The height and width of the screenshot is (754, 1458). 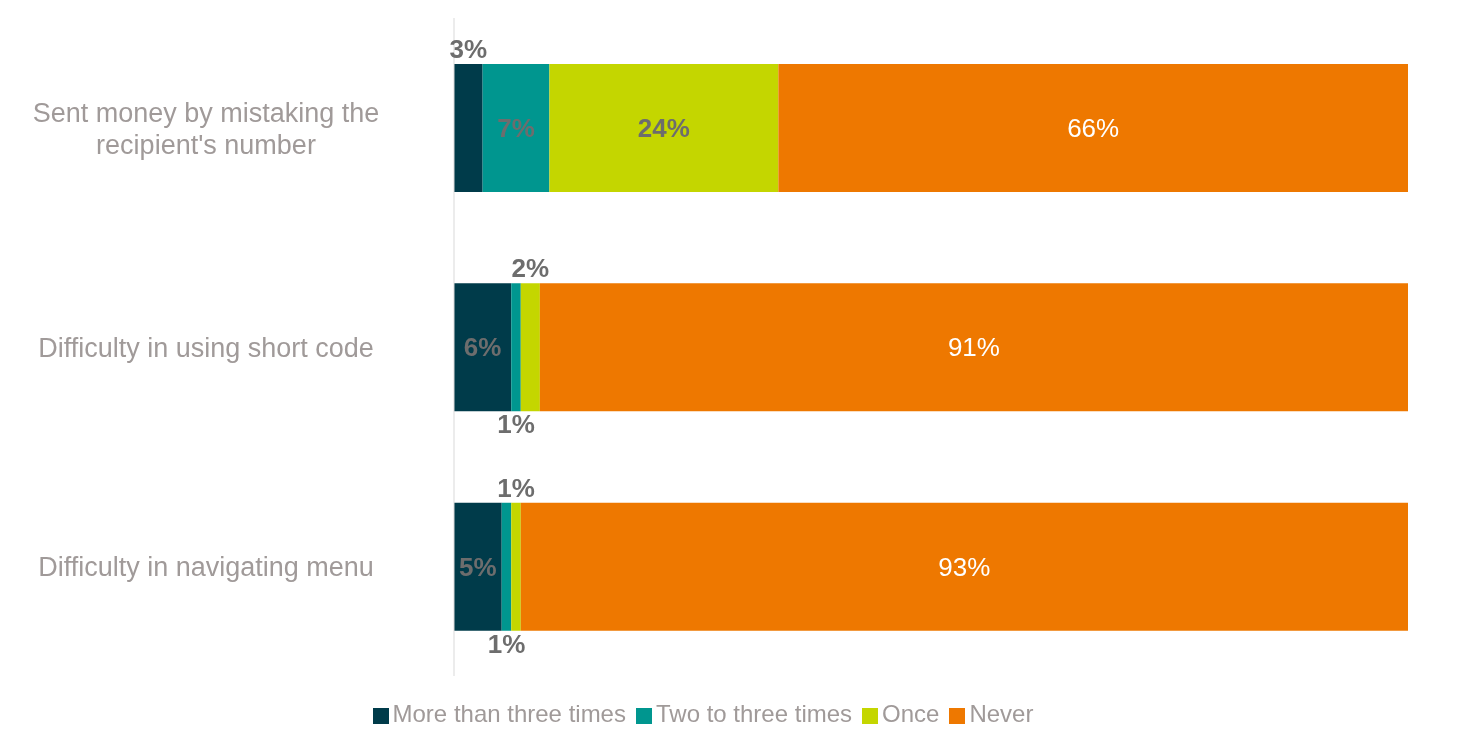 I want to click on data-label: 24%, so click(x=663, y=128).